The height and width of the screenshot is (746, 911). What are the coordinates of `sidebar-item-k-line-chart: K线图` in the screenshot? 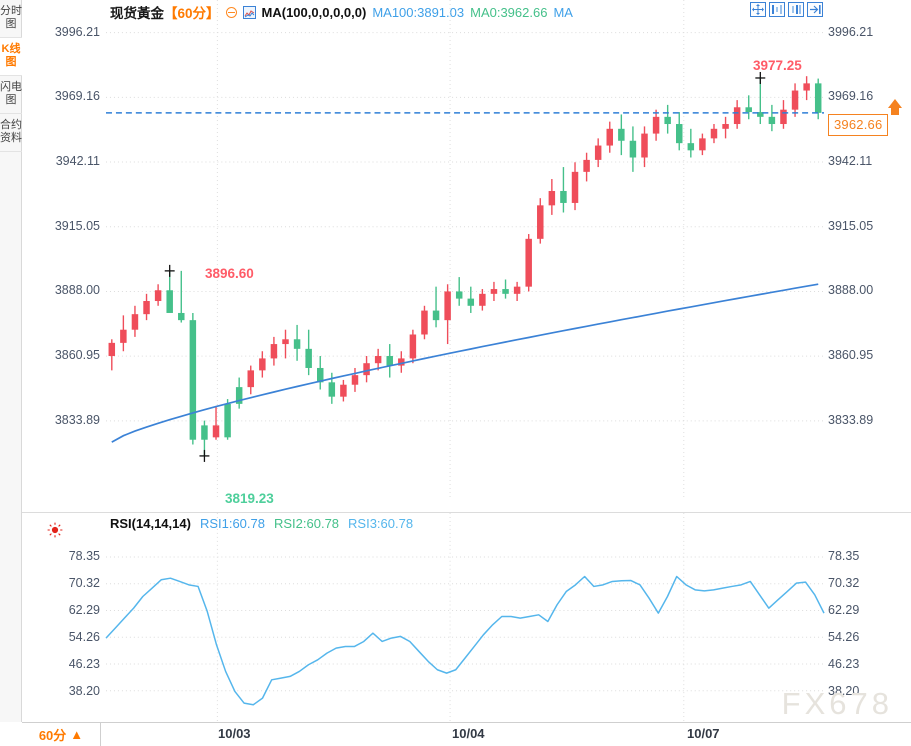 It's located at (11, 57).